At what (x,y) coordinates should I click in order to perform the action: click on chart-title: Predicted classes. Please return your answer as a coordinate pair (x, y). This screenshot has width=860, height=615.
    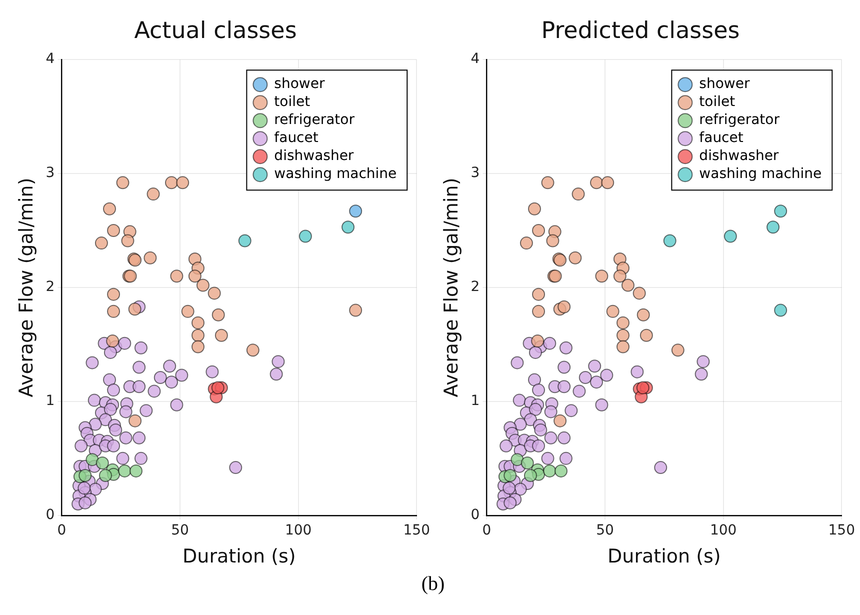
    Looking at the image, I should click on (640, 31).